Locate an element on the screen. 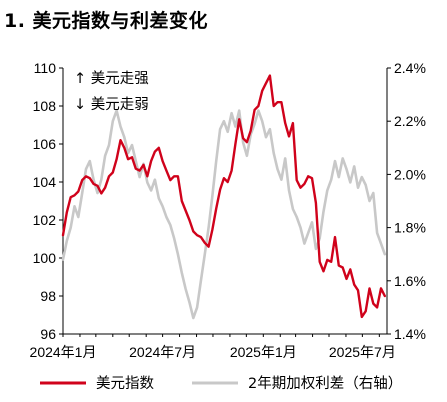  right-tick-label: 2.0% is located at coordinates (410, 174).